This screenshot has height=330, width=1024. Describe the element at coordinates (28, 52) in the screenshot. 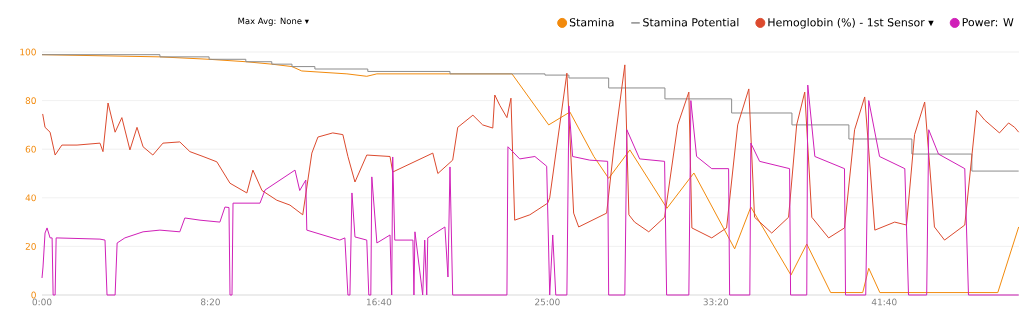

I see `y-tick-label: 100` at that location.